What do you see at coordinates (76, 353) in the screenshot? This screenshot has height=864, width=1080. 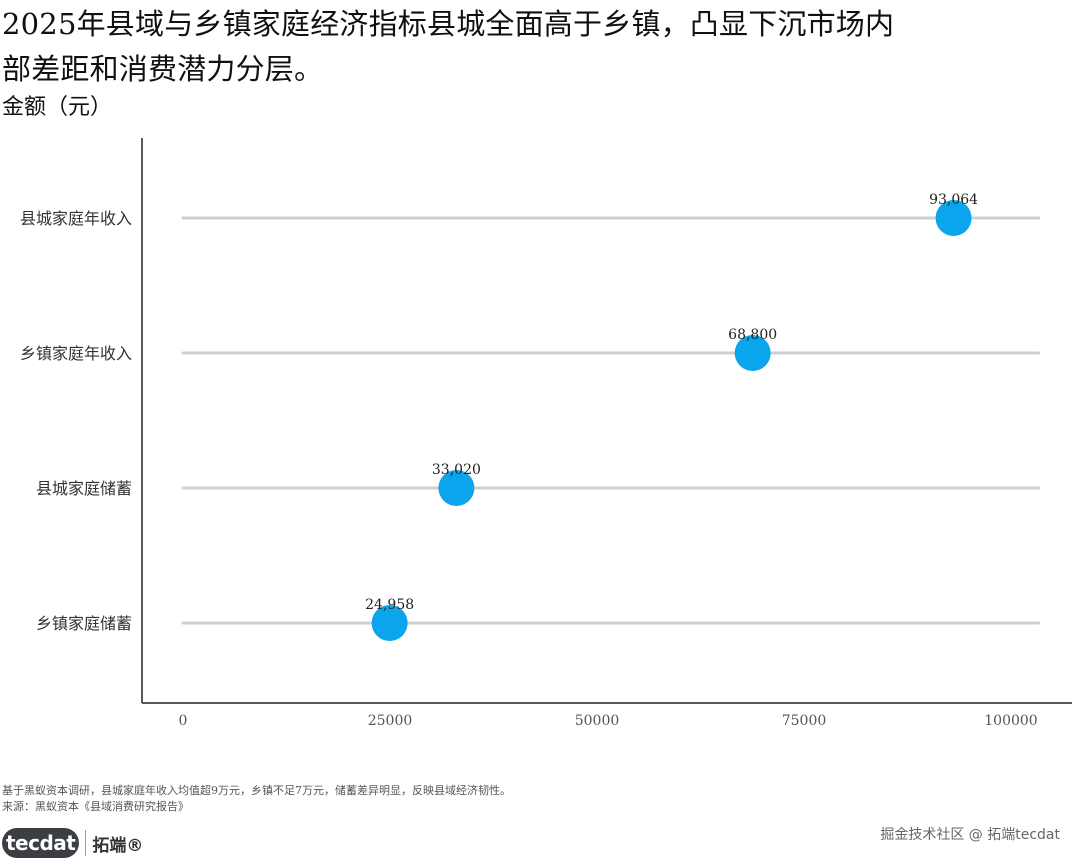 I see `category-label: 乡镇家庭年收入` at bounding box center [76, 353].